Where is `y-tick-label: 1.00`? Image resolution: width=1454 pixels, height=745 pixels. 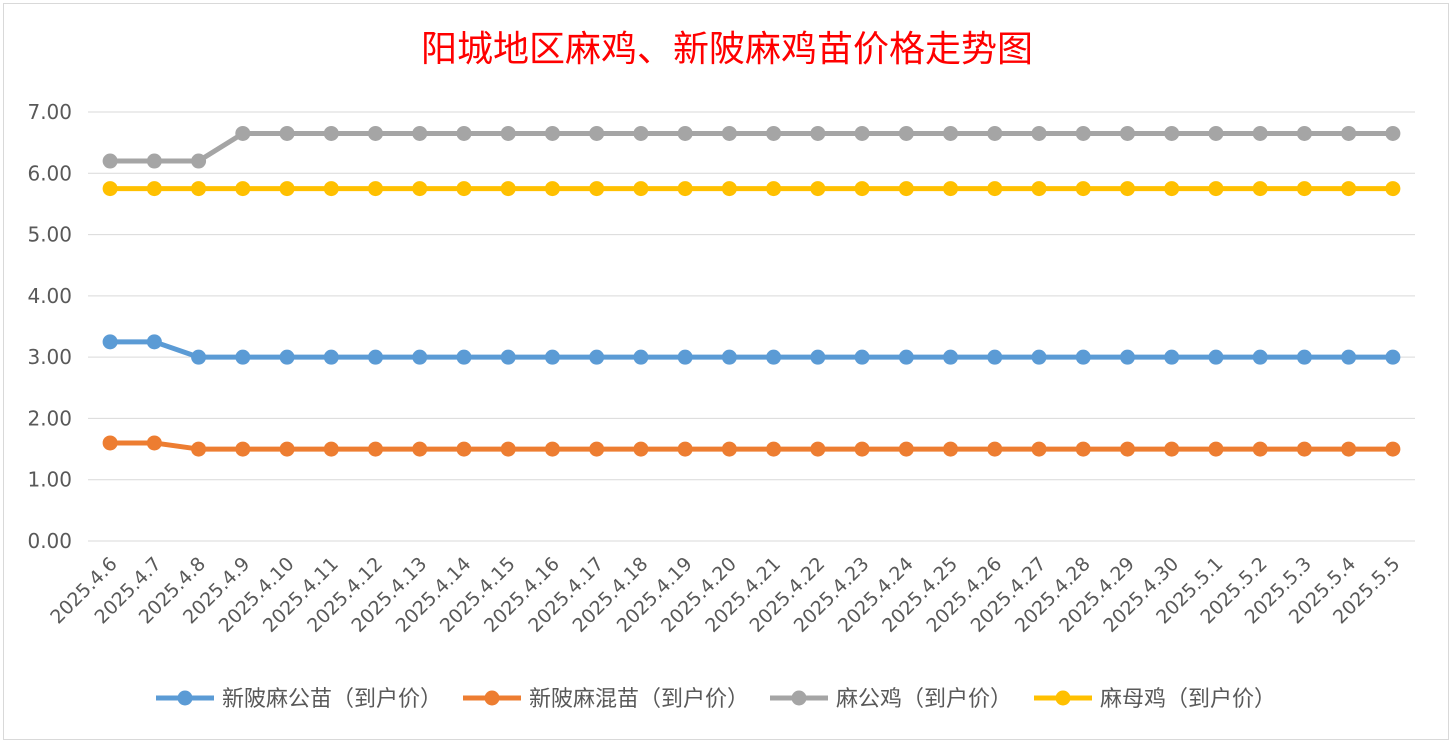 y-tick-label: 1.00 is located at coordinates (49, 480).